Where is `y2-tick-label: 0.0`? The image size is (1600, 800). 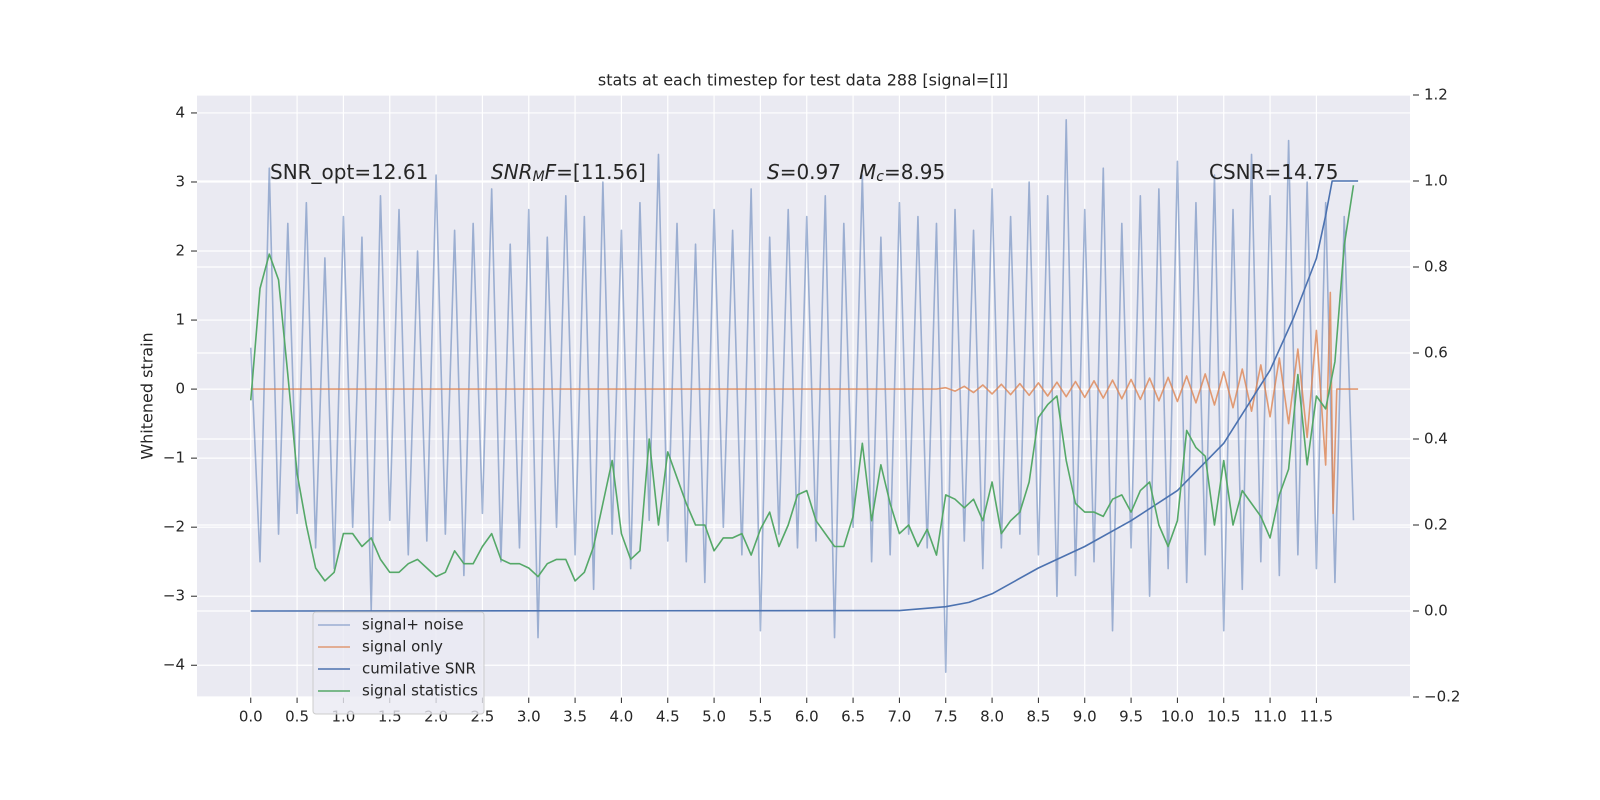 y2-tick-label: 0.0 is located at coordinates (1436, 611).